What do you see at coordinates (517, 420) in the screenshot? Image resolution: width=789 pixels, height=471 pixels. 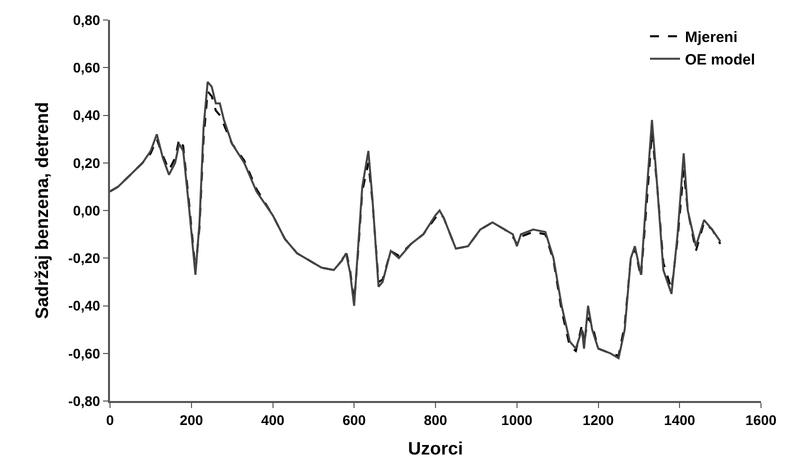 I see `x-tick-label: 1000` at bounding box center [517, 420].